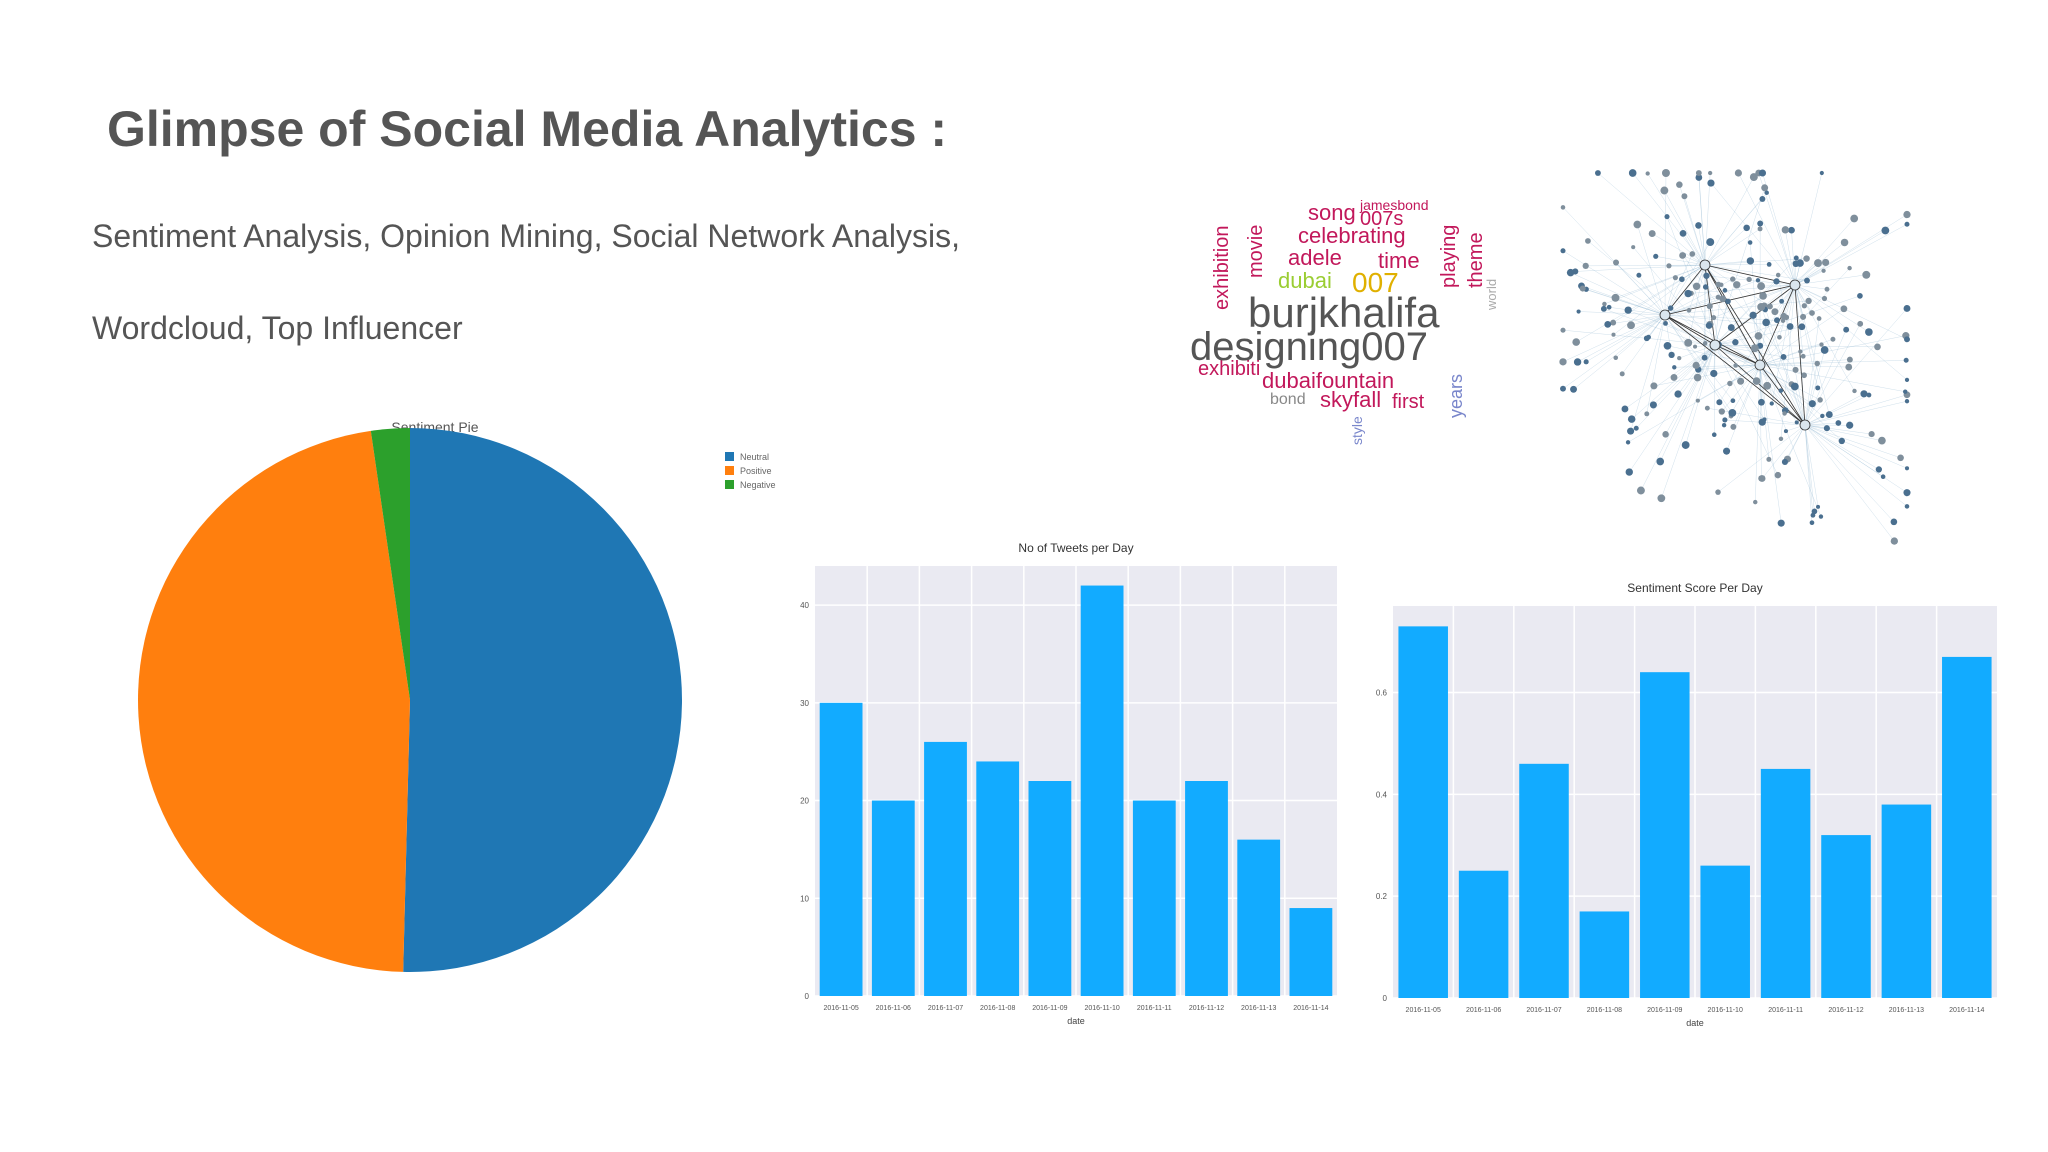 Image resolution: width=2048 pixels, height=1152 pixels. What do you see at coordinates (1785, 1010) in the screenshot?
I see `x-tick-label: 2016-11-11` at bounding box center [1785, 1010].